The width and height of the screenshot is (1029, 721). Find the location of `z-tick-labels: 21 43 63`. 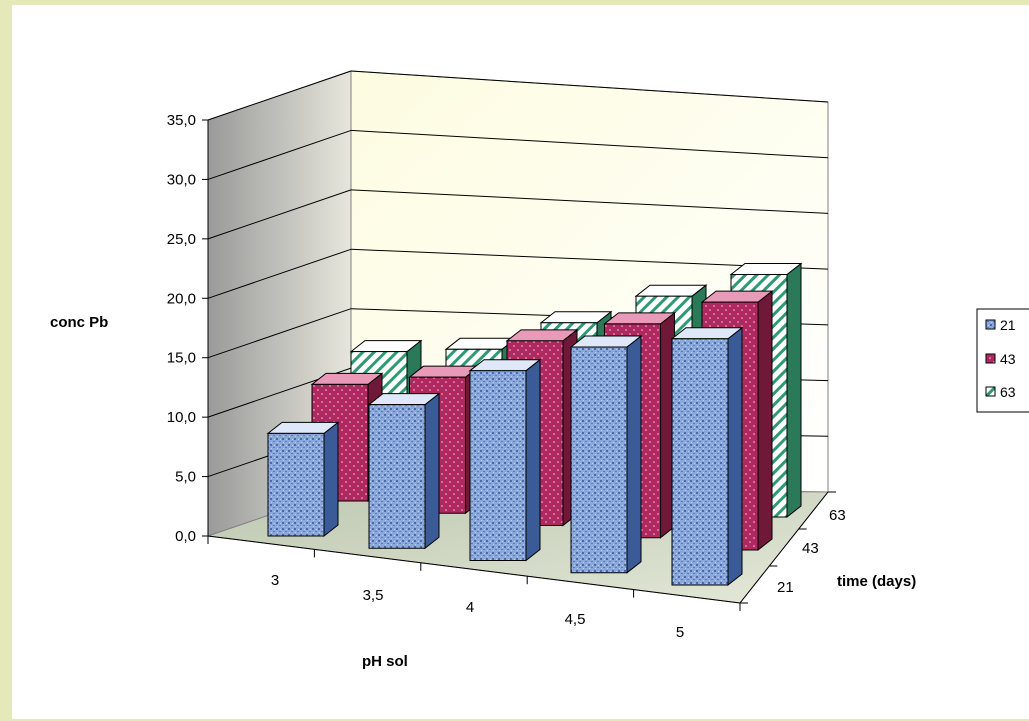

z-tick-labels: 21 43 63 is located at coordinates (793, 547).